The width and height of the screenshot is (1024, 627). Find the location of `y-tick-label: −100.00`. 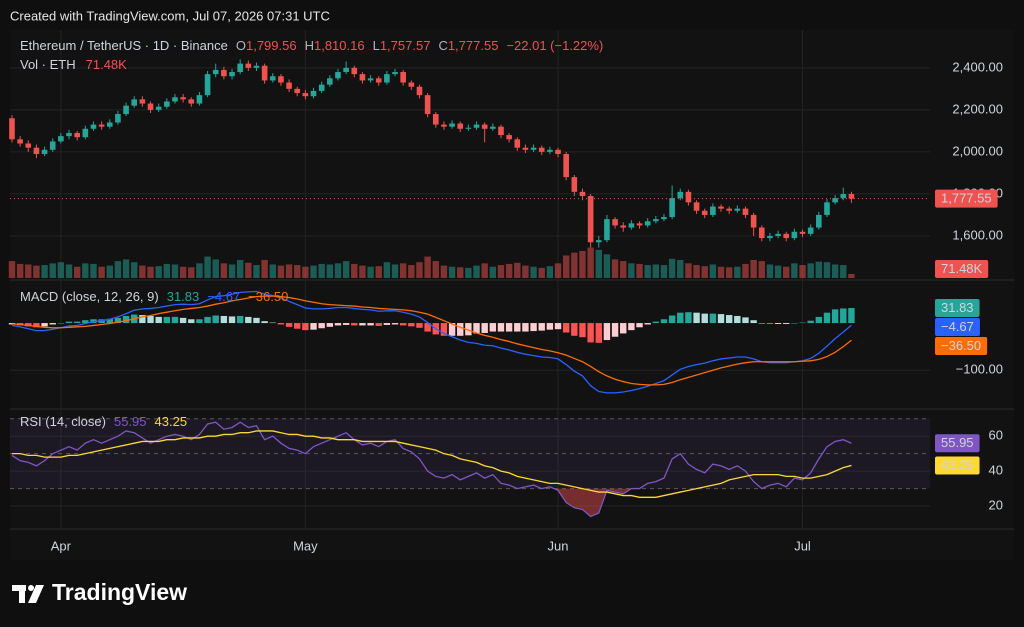

y-tick-label: −100.00 is located at coordinates (979, 369).